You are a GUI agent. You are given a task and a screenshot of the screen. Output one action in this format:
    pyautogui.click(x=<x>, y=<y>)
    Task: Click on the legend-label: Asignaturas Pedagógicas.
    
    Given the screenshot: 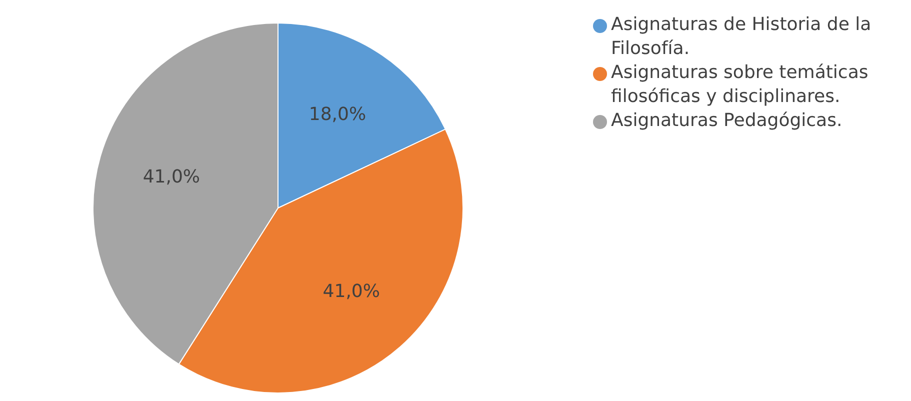 What is the action you would take?
    pyautogui.click(x=727, y=121)
    